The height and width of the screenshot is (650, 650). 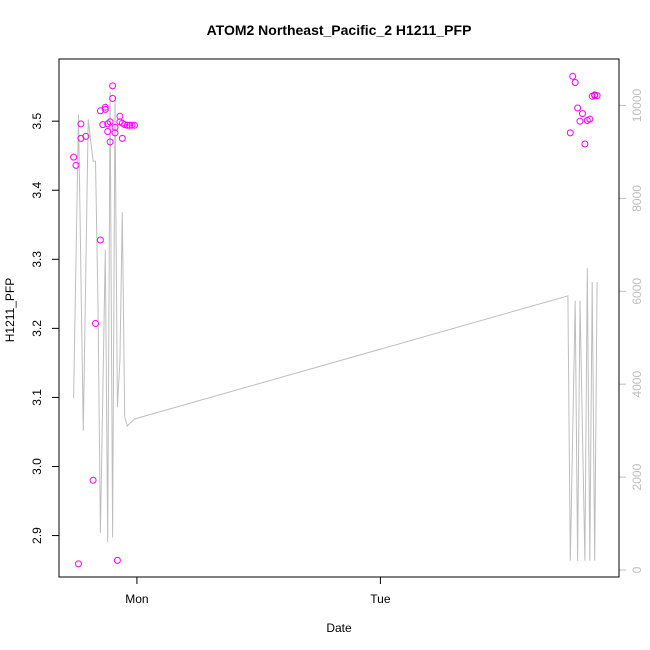 What do you see at coordinates (37, 328) in the screenshot?
I see `left-axis-tick-label: 3.2` at bounding box center [37, 328].